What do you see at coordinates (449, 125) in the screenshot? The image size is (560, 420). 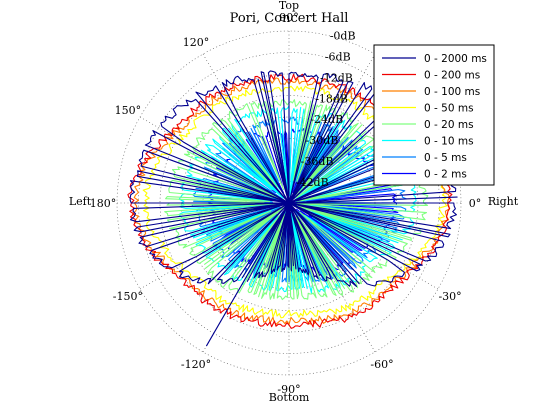 I see `legend-label: 0 - 20 ms` at bounding box center [449, 125].